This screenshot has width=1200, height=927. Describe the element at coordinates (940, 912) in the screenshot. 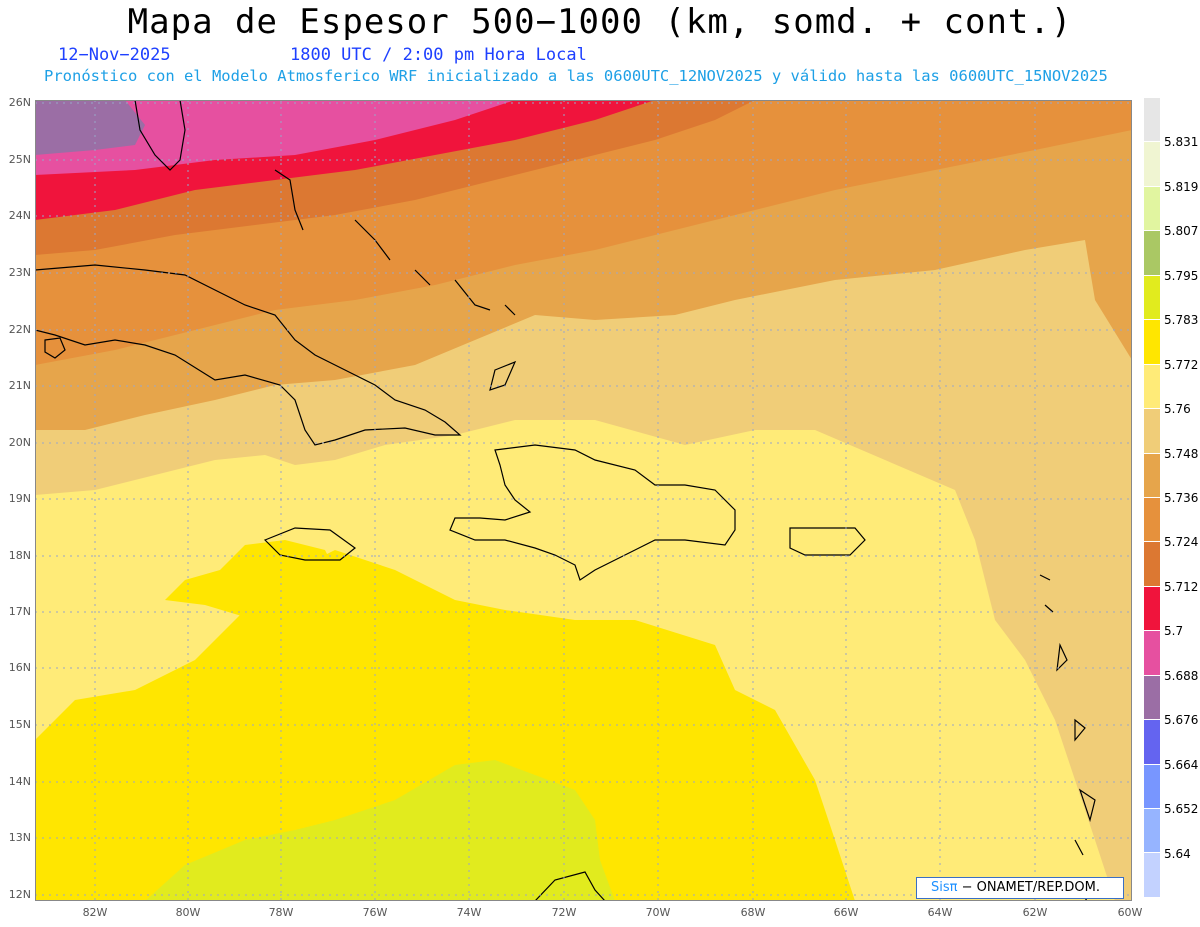

I see `lon-label: 64W` at that location.